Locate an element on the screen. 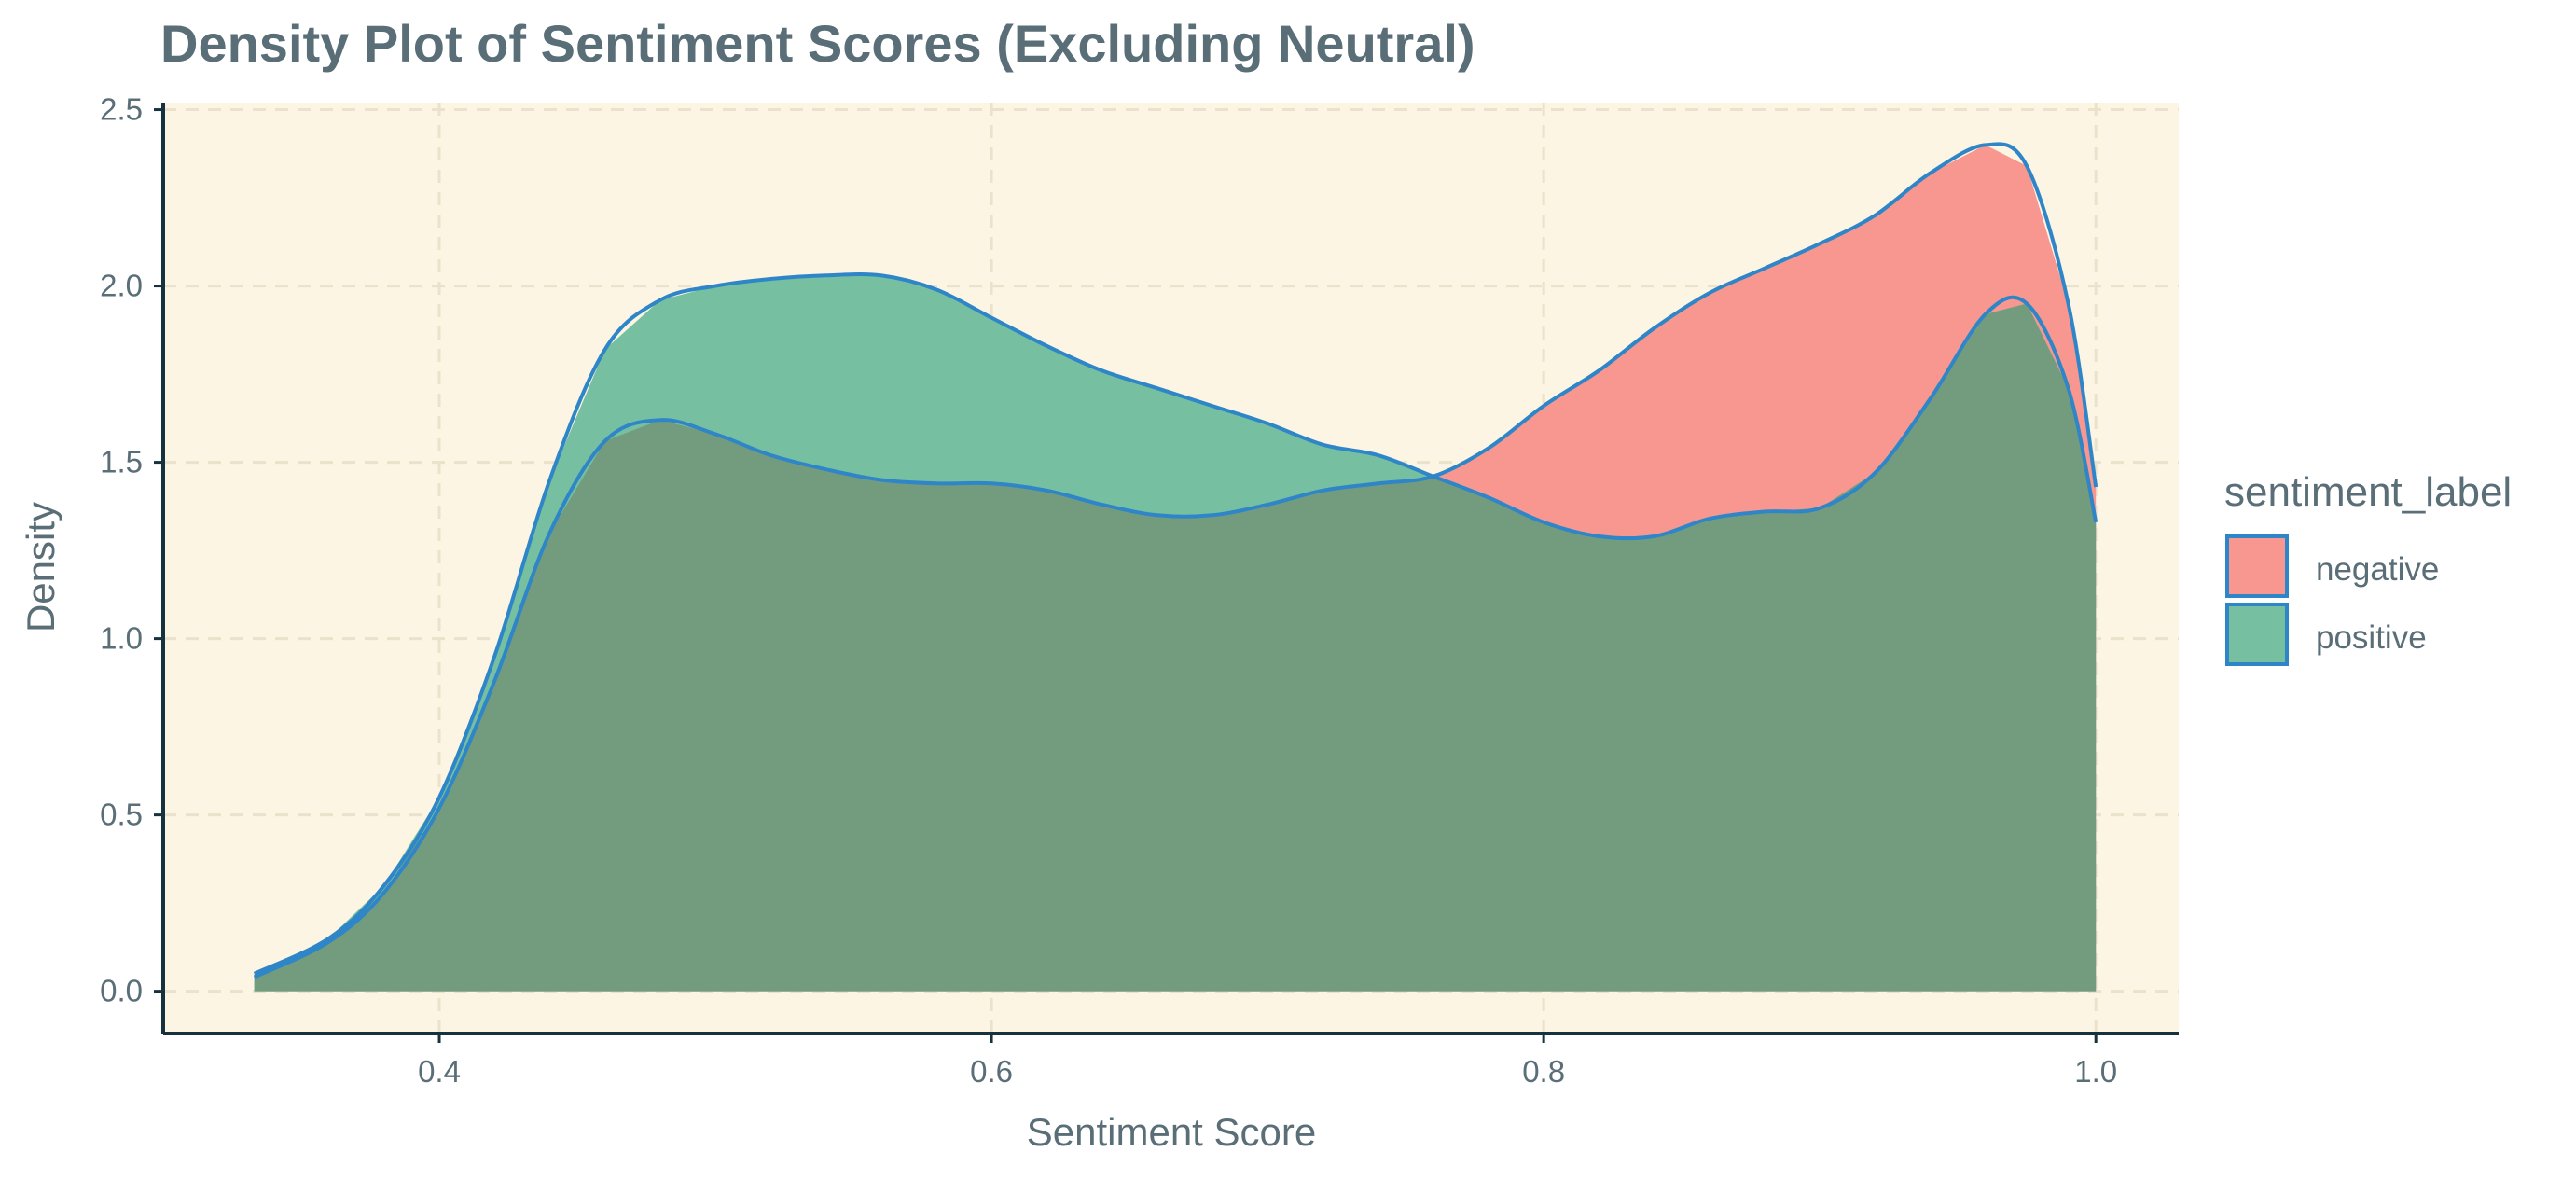  y-tick-label: 1.0 is located at coordinates (122, 638).